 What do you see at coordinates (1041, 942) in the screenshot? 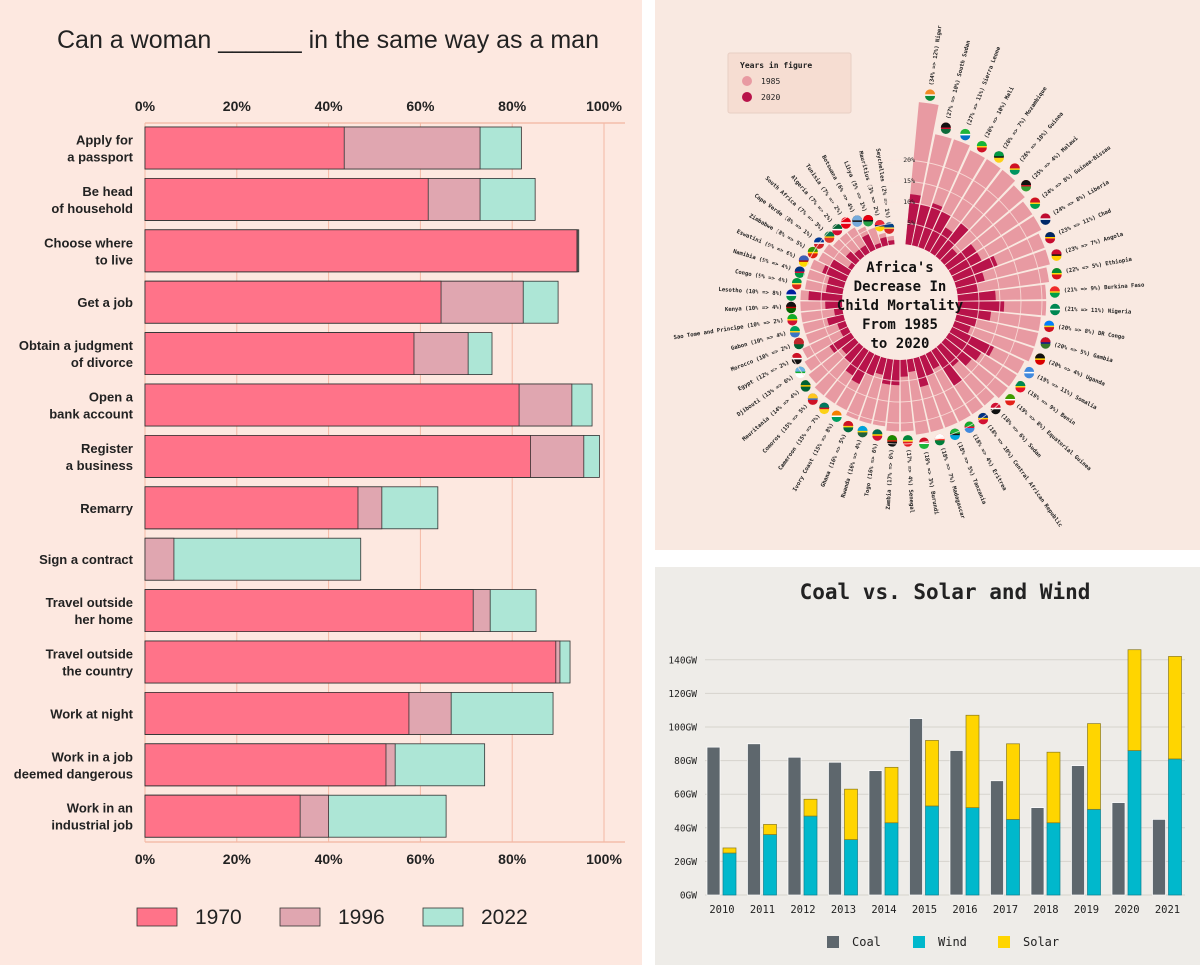
I see `legend-label-Solar: Solar` at bounding box center [1041, 942].